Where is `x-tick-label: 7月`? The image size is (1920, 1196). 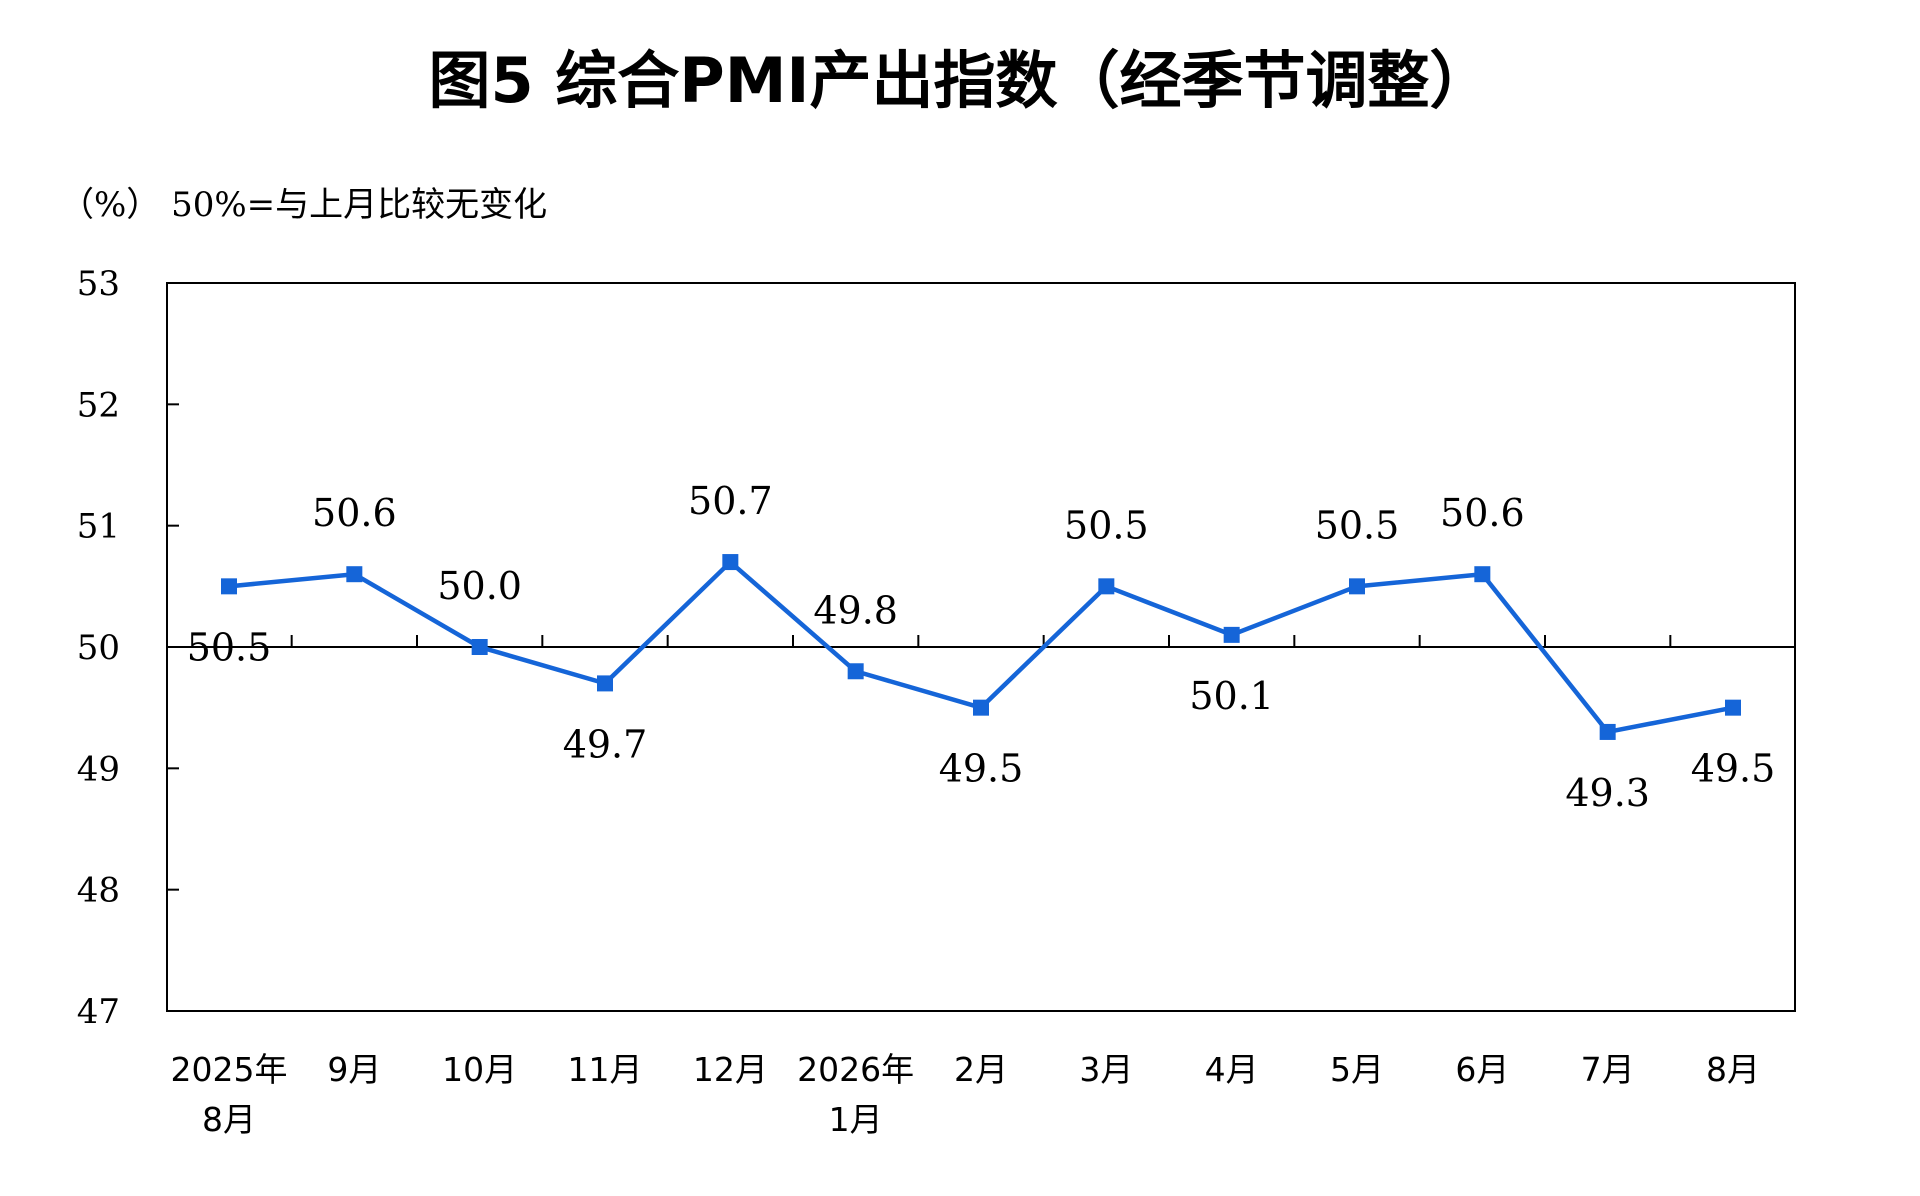 x-tick-label: 7月 is located at coordinates (1608, 1069).